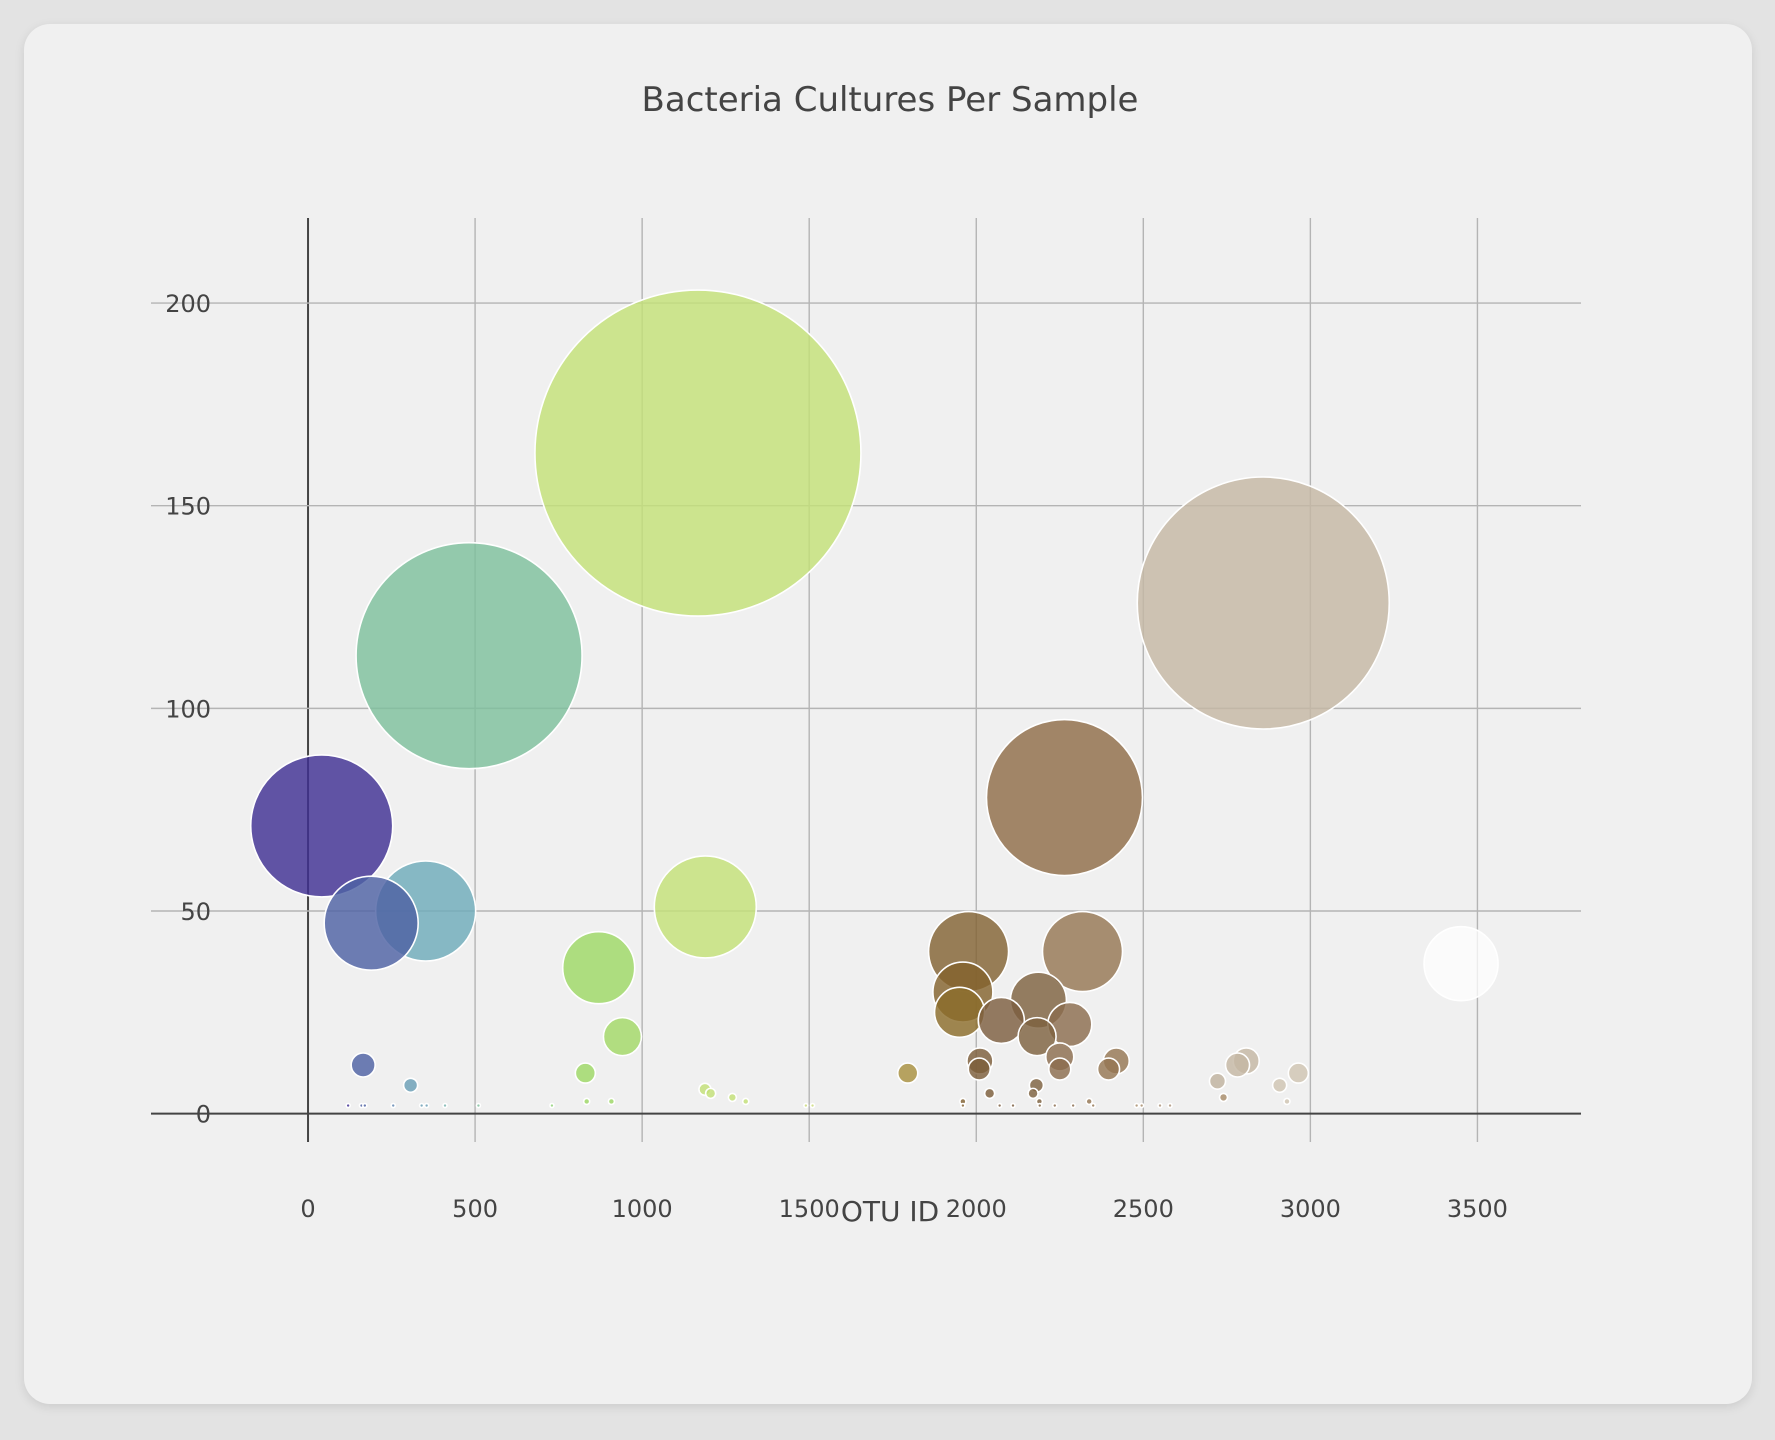 The image size is (1775, 1440). I want to click on chart-title: Bacteria Cultures Per Sample, so click(890, 100).